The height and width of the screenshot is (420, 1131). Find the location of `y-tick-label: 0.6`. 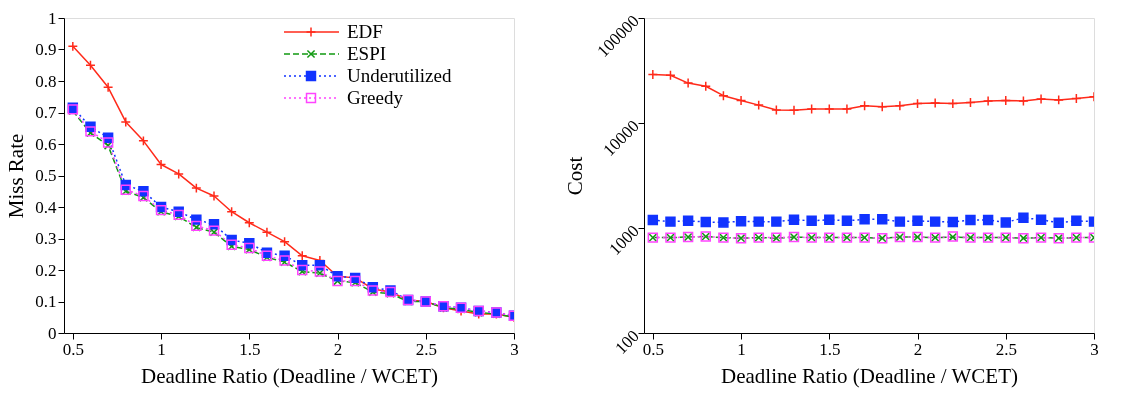

y-tick-label: 0.6 is located at coordinates (46, 144).